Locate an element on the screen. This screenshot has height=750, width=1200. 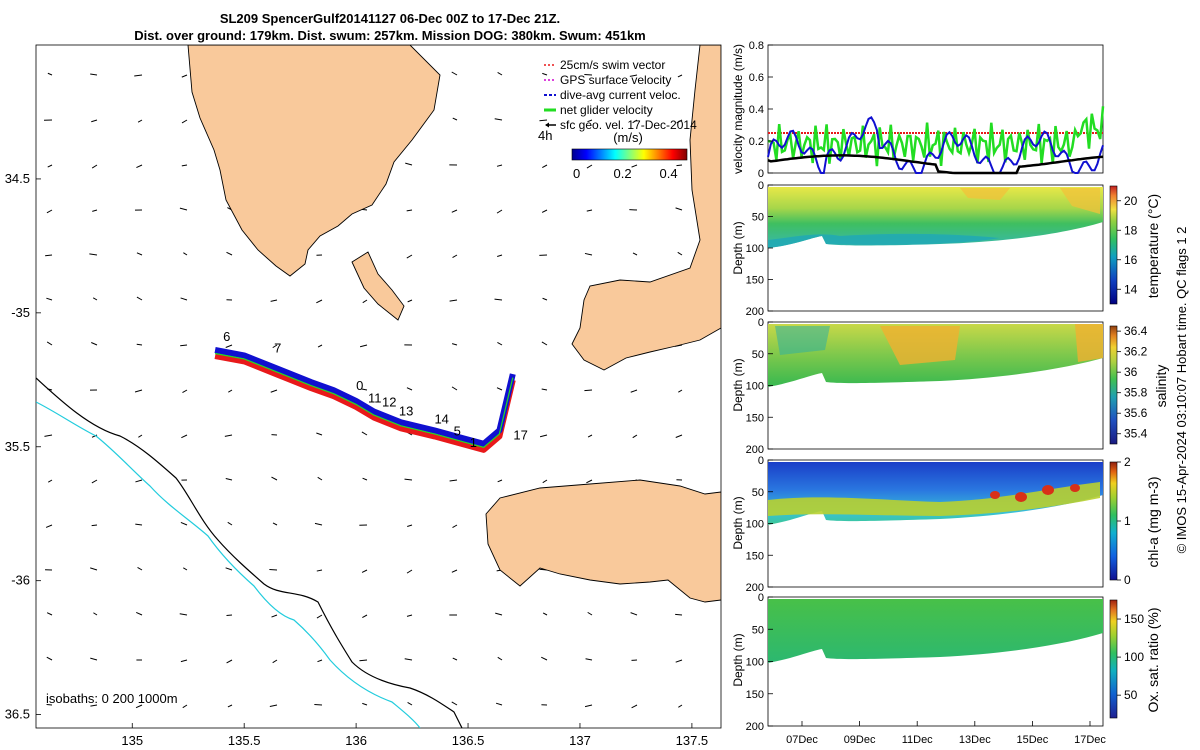
salinity-colorbar-tick-label: 36 is located at coordinates (1131, 372).